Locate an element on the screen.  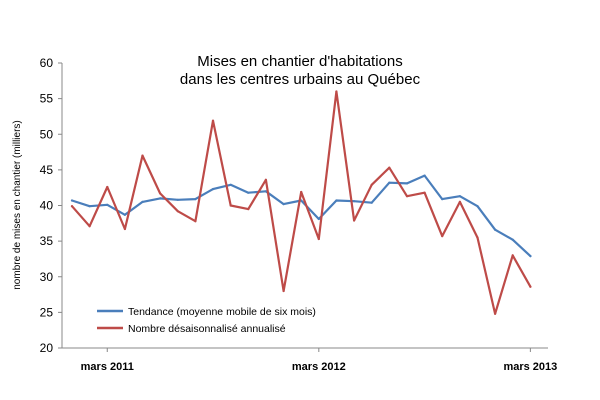
x-tick-label: mars 2013 is located at coordinates (530, 367).